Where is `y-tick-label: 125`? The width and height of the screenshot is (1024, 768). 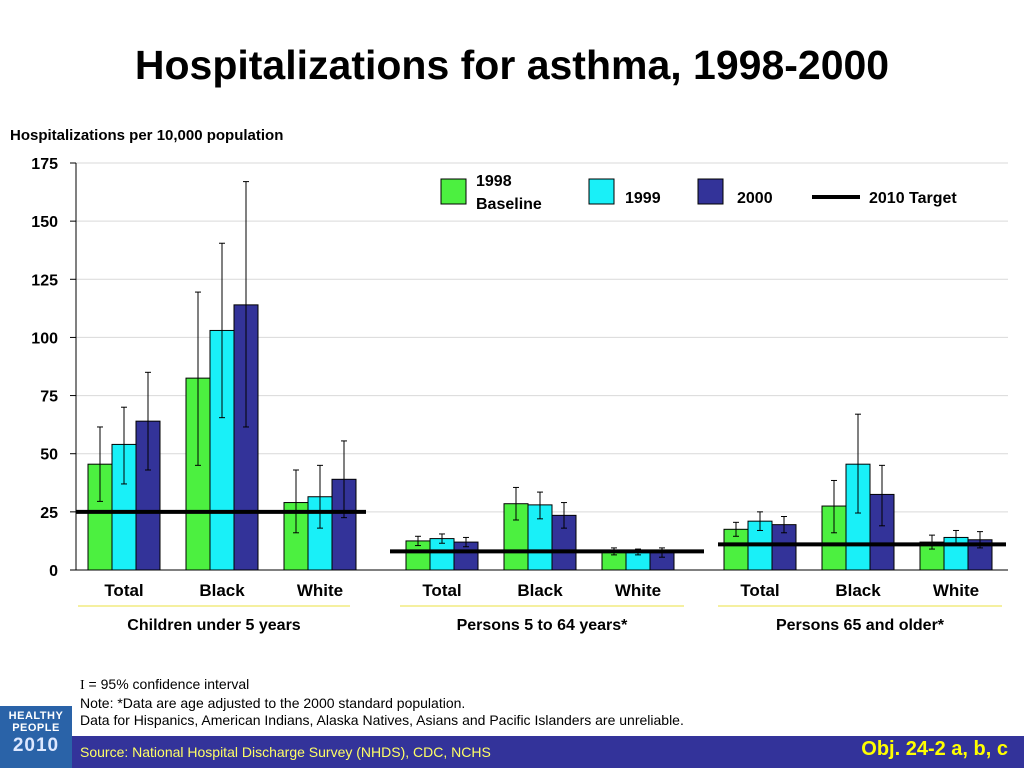
y-tick-label: 125 is located at coordinates (44, 280).